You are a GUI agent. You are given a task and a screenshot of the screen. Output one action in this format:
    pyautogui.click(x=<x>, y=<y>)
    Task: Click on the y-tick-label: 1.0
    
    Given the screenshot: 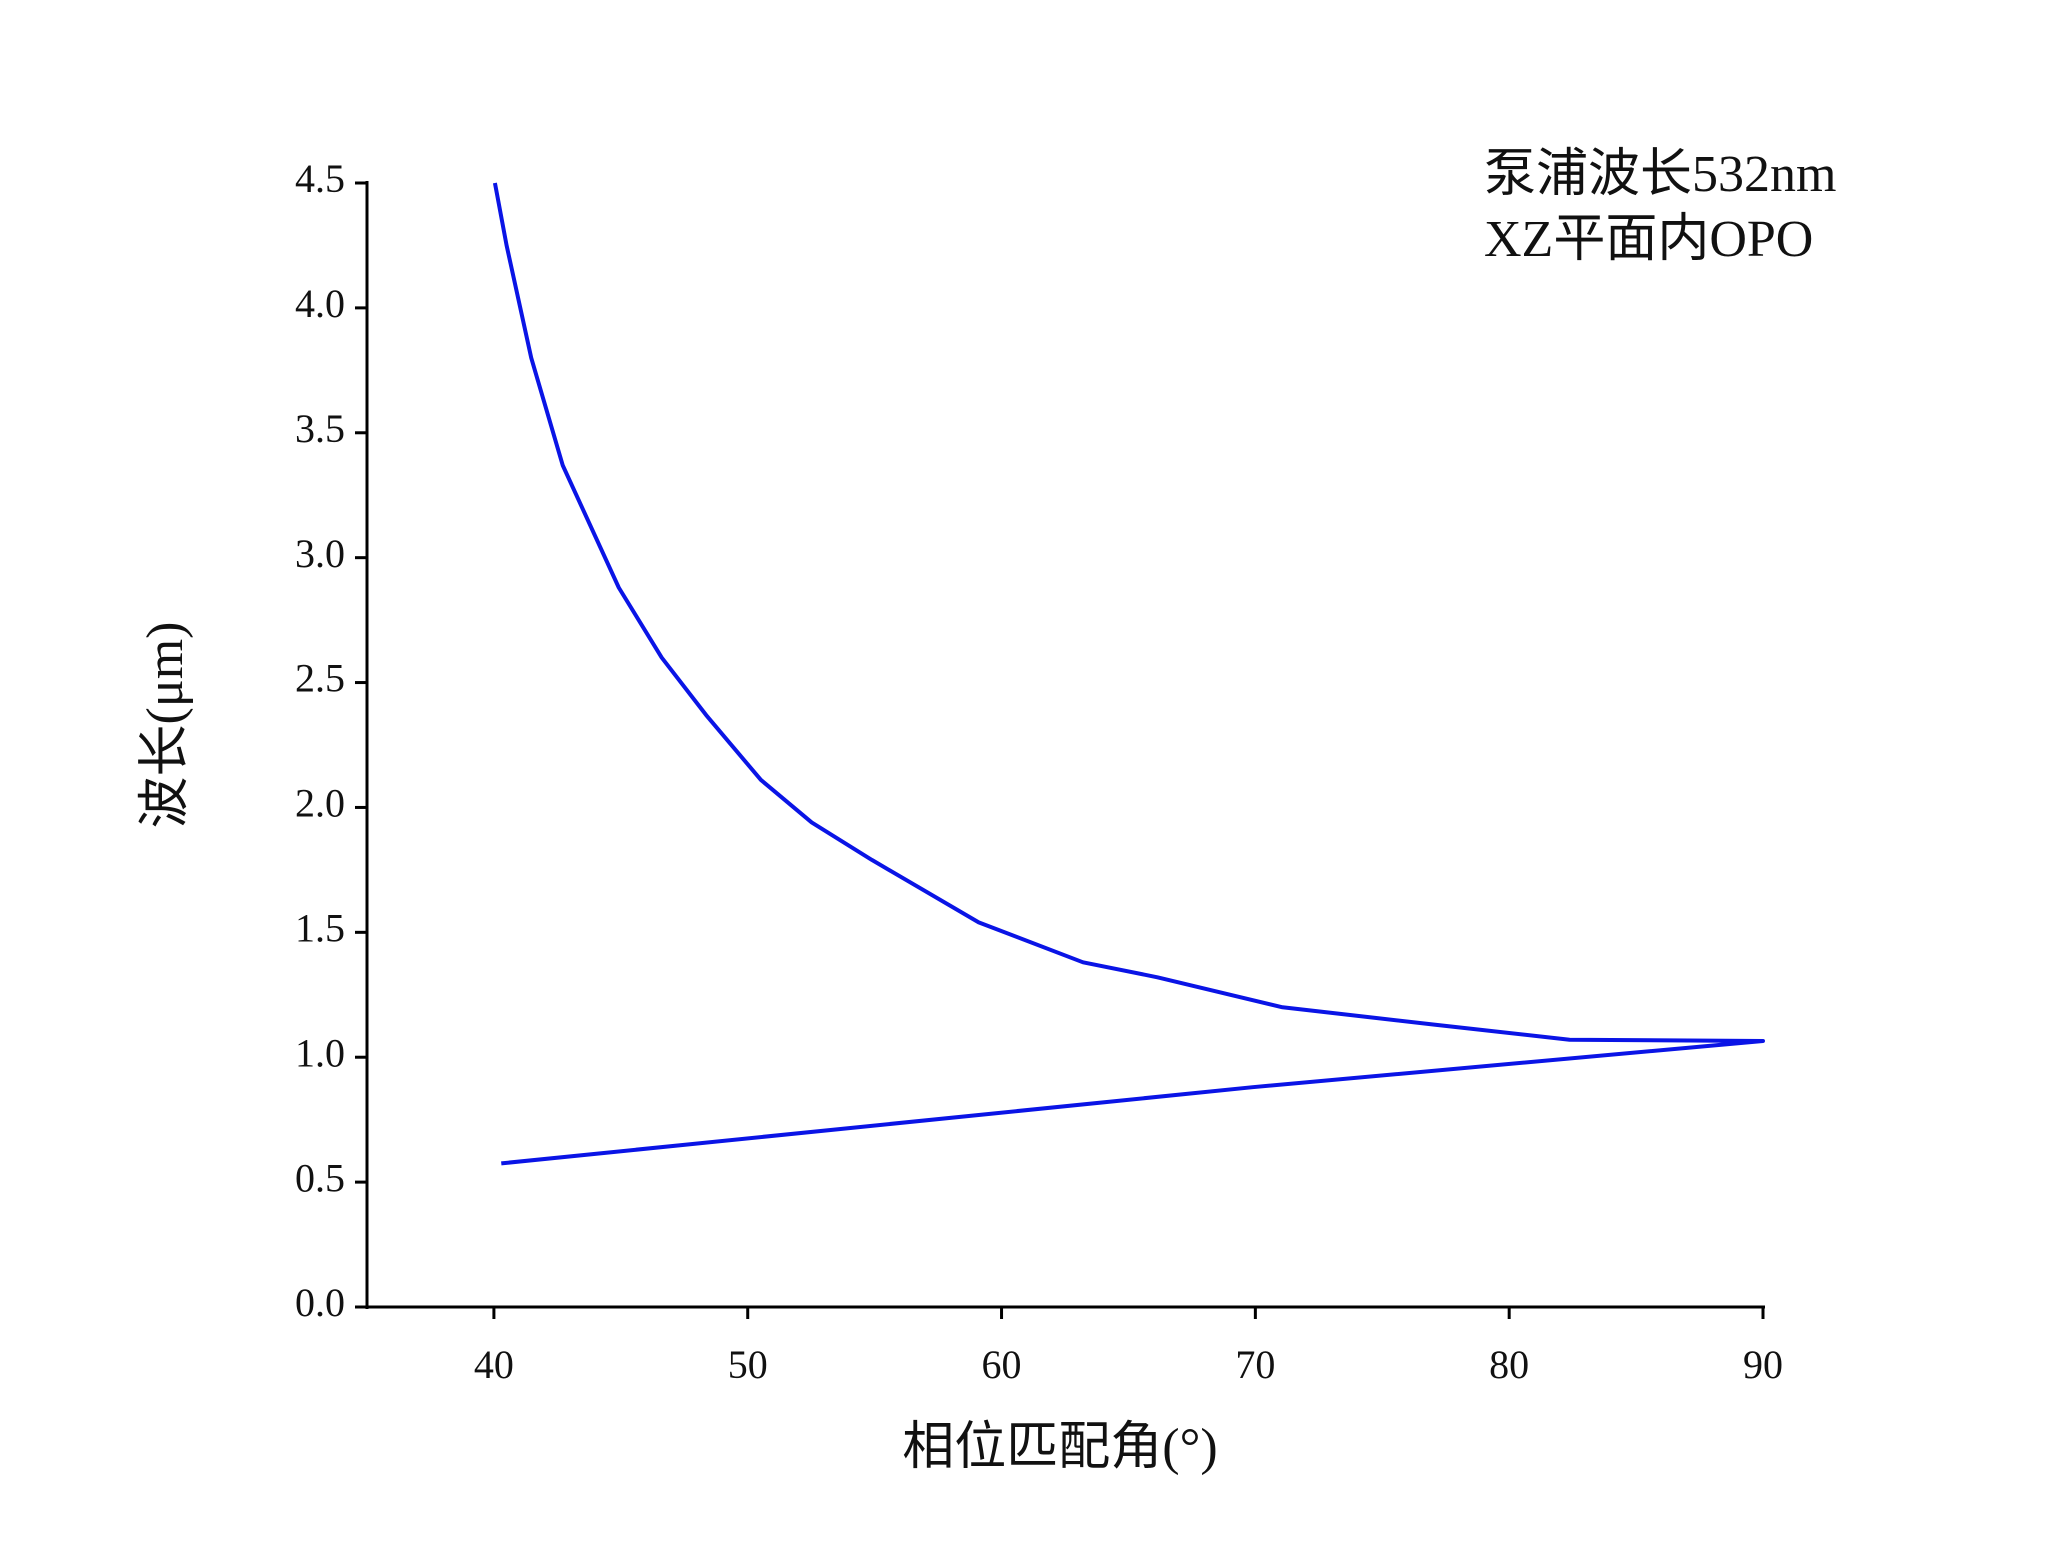 What is the action you would take?
    pyautogui.click(x=320, y=1052)
    